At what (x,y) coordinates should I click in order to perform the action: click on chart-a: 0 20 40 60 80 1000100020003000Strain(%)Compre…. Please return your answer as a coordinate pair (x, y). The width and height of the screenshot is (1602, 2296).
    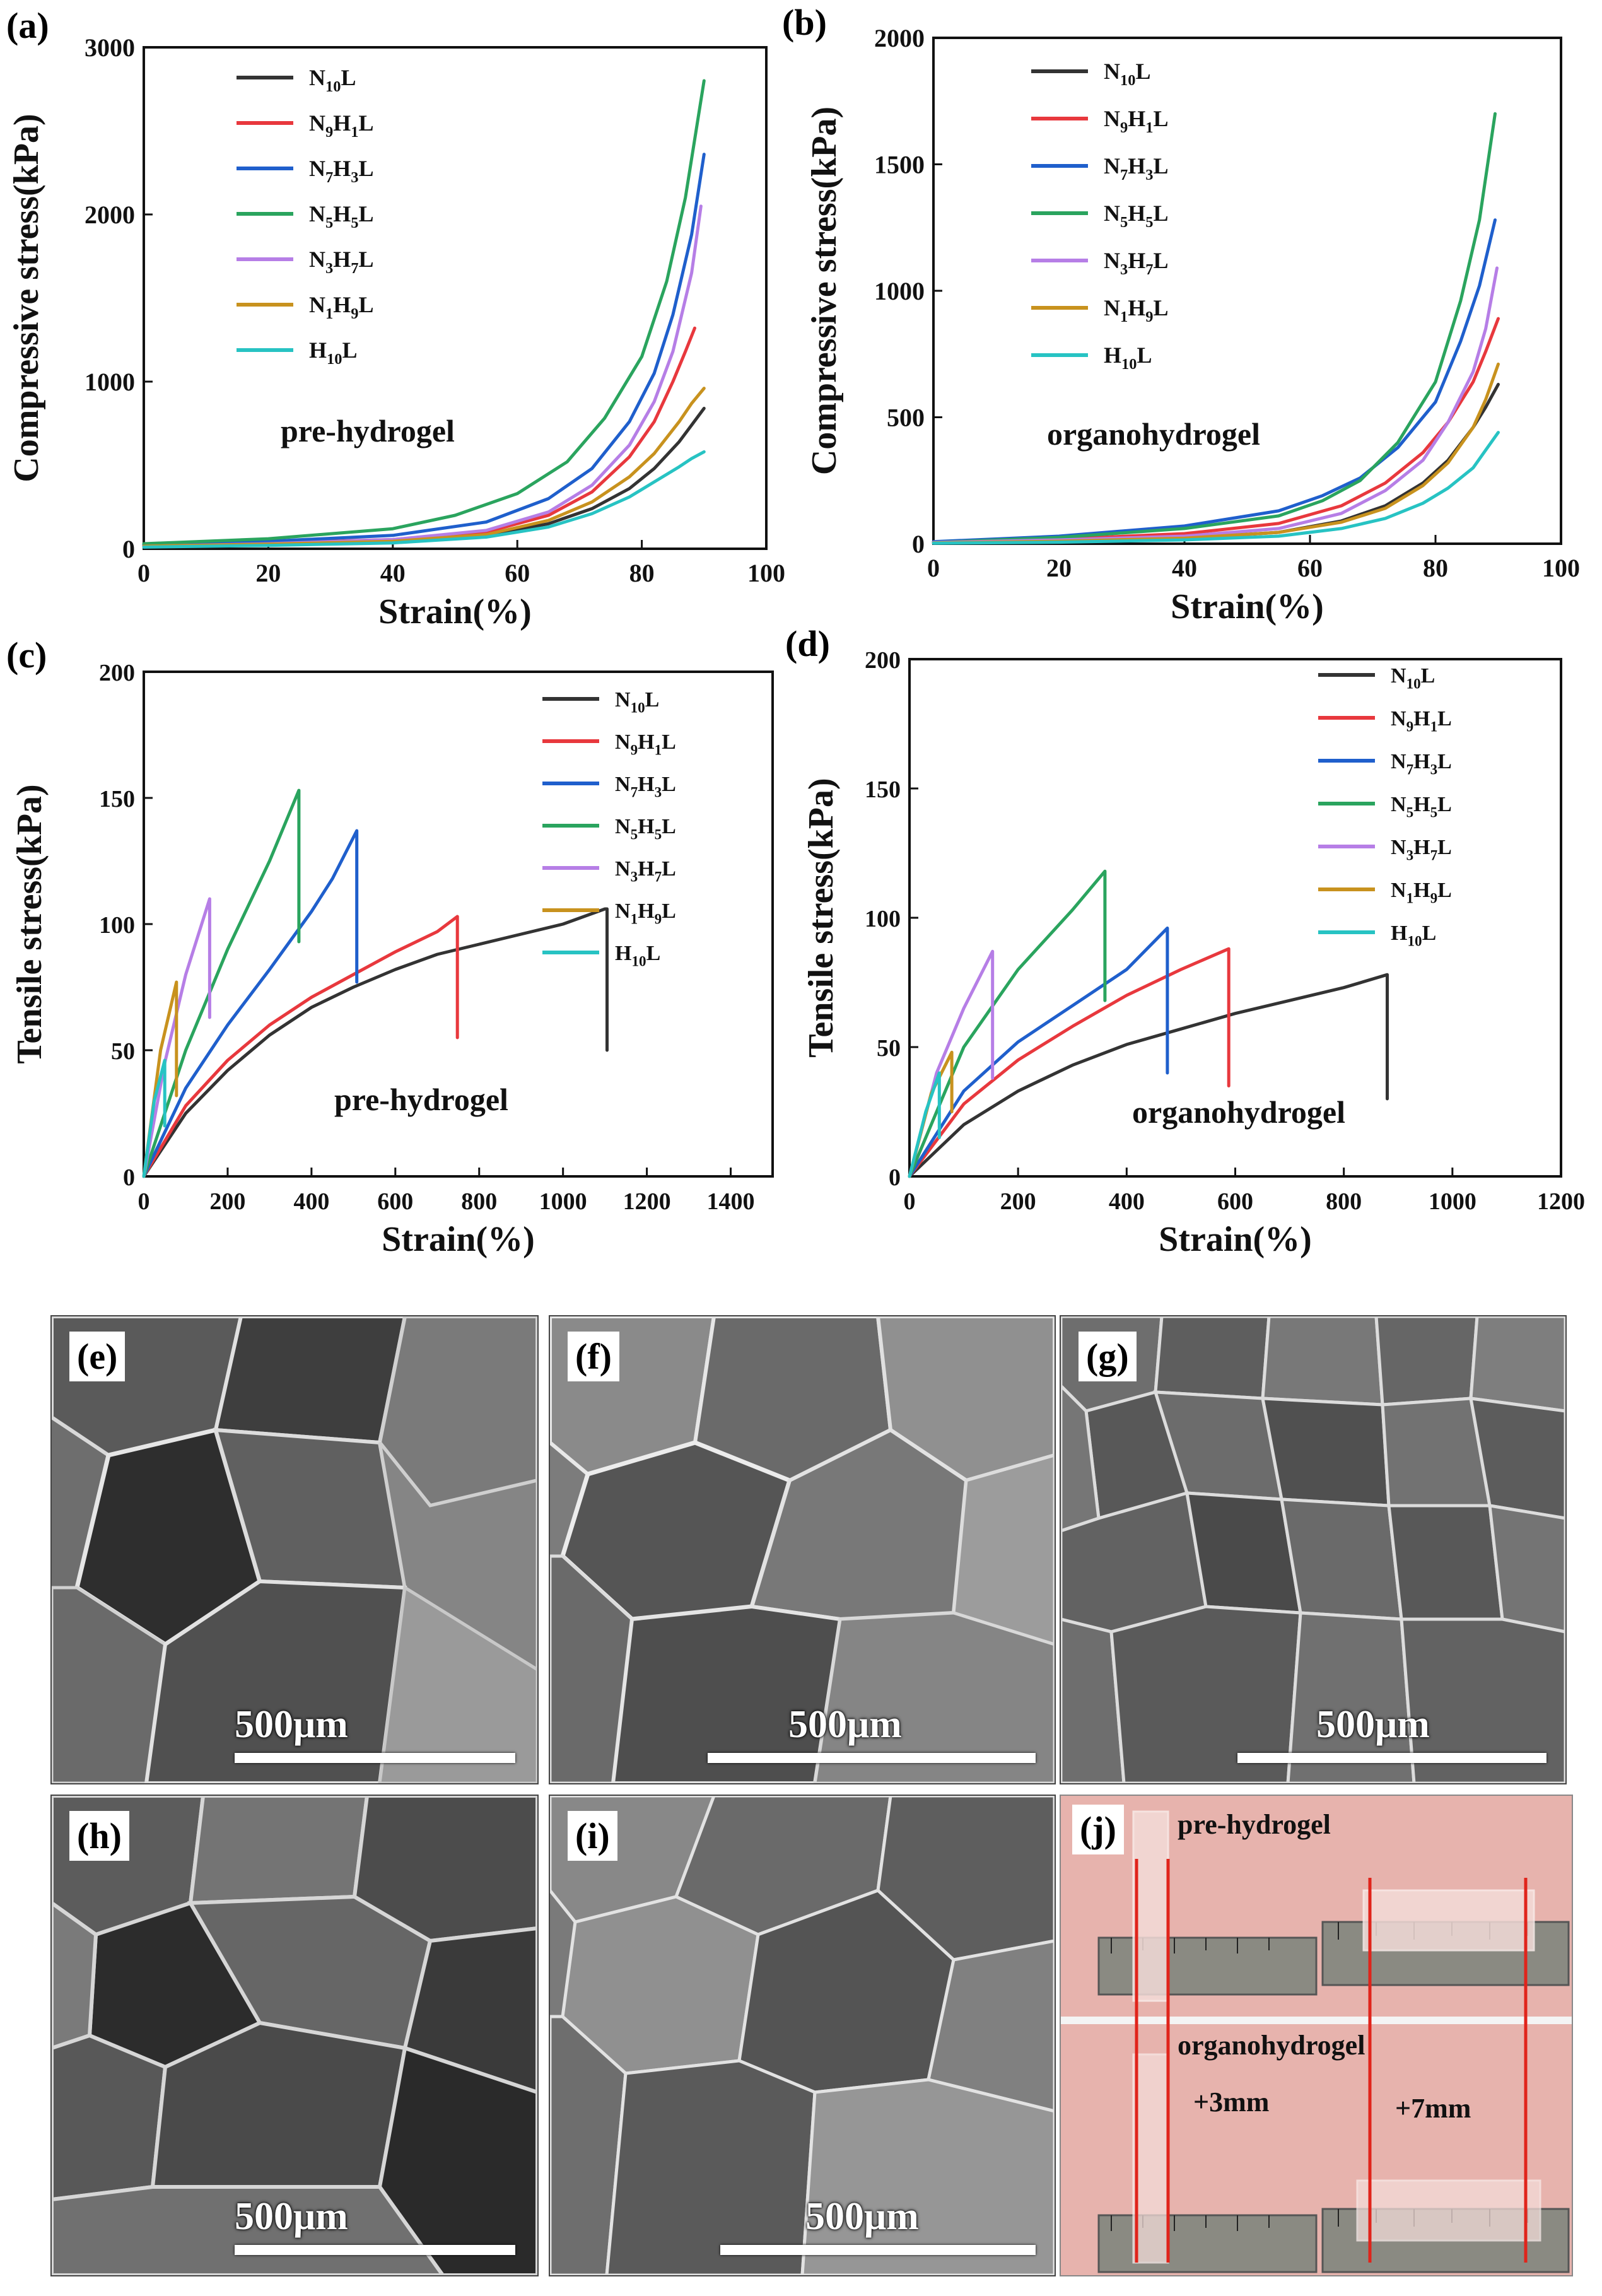
    Looking at the image, I should click on (396, 318).